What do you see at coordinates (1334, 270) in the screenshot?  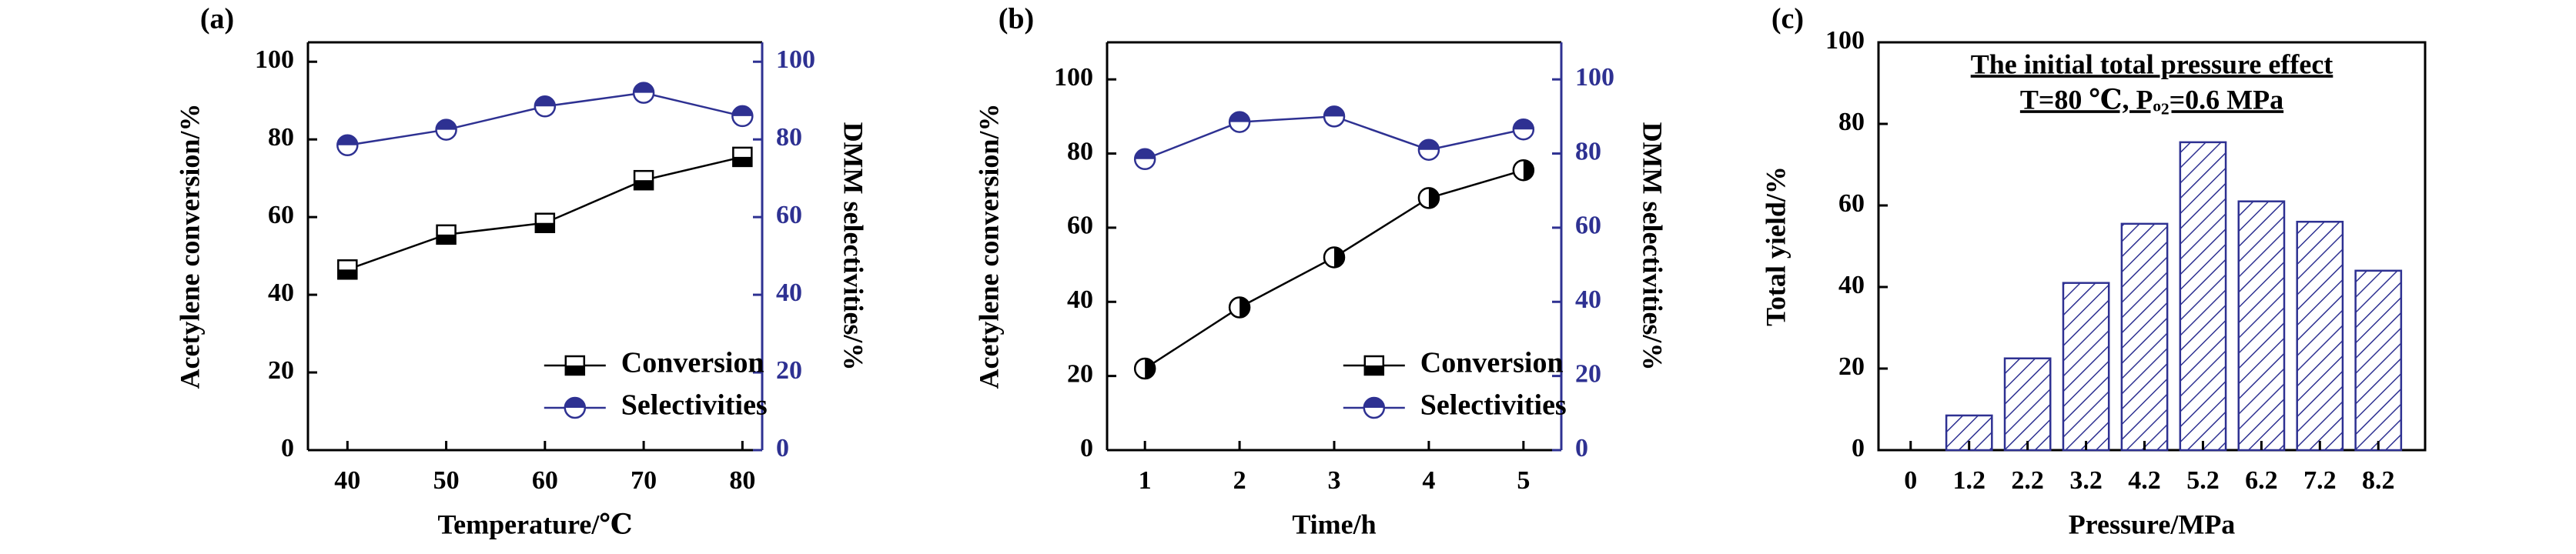 I see `series-0-line` at bounding box center [1334, 270].